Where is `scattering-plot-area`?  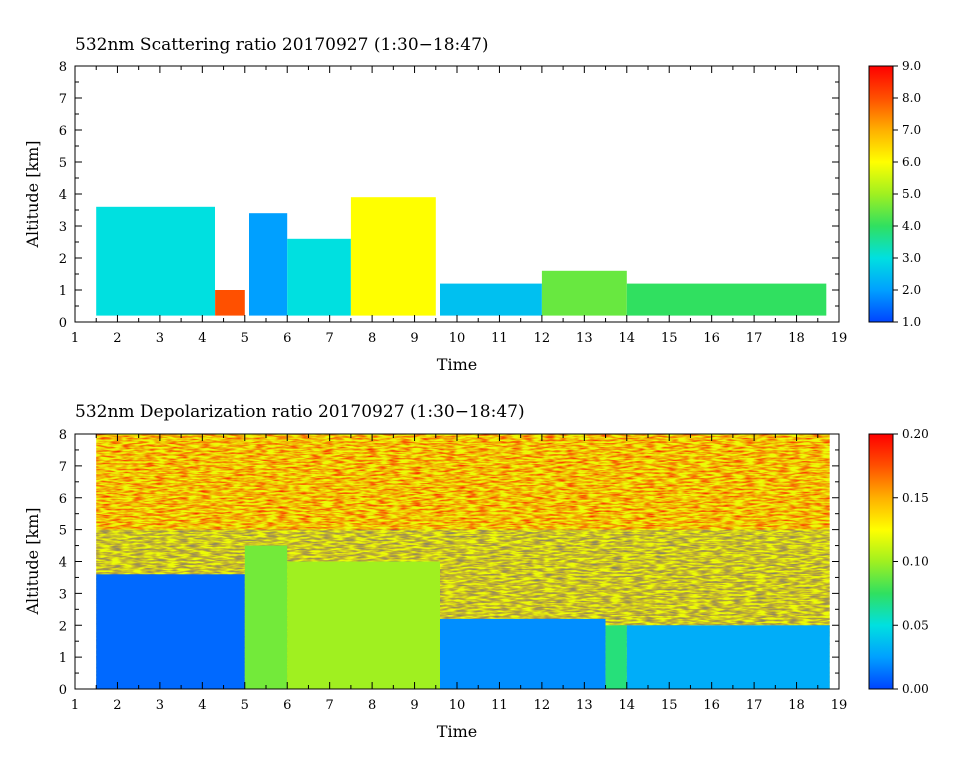
scattering-plot-area is located at coordinates (461, 256).